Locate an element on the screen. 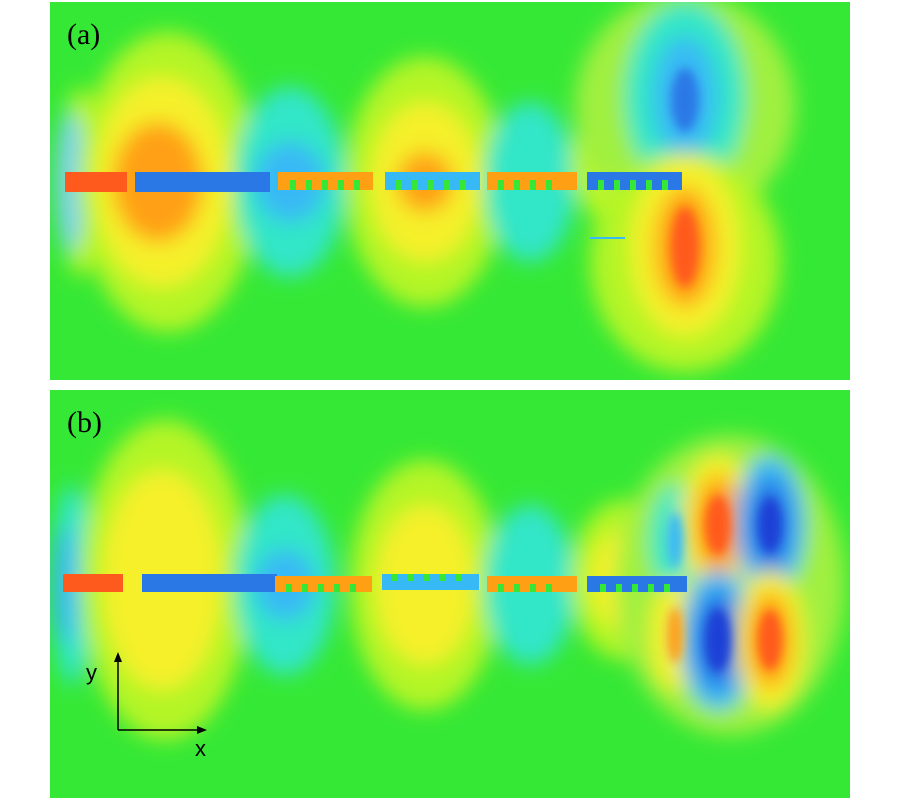 The width and height of the screenshot is (900, 800). x-arrowhead-icon is located at coordinates (202, 730).